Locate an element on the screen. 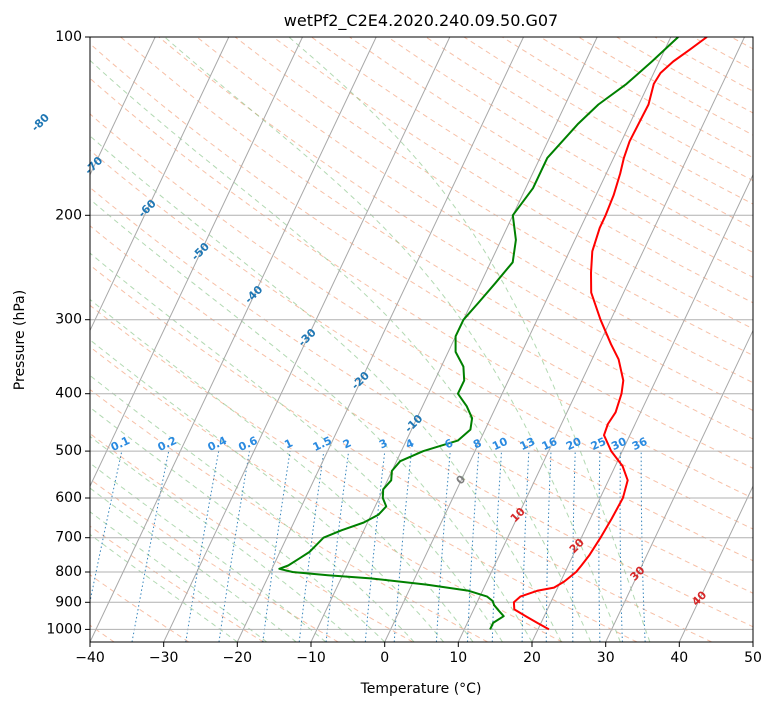 Image resolution: width=775 pixels, height=708 pixels. x-tick-label: −10 is located at coordinates (311, 658).